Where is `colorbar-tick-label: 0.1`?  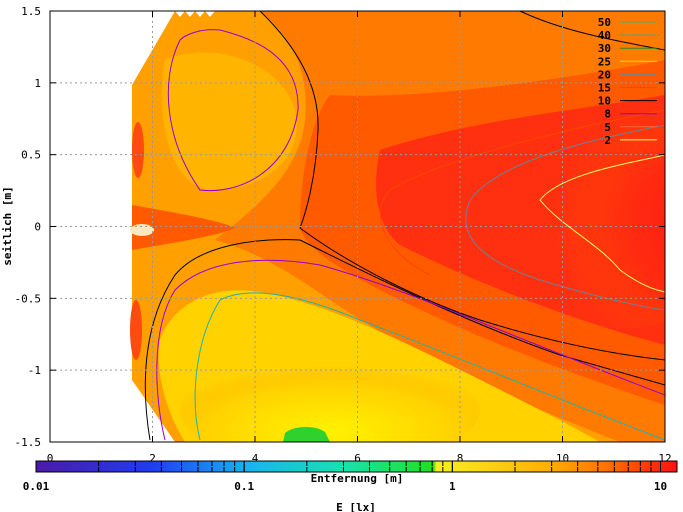 colorbar-tick-label: 0.1 is located at coordinates (244, 486).